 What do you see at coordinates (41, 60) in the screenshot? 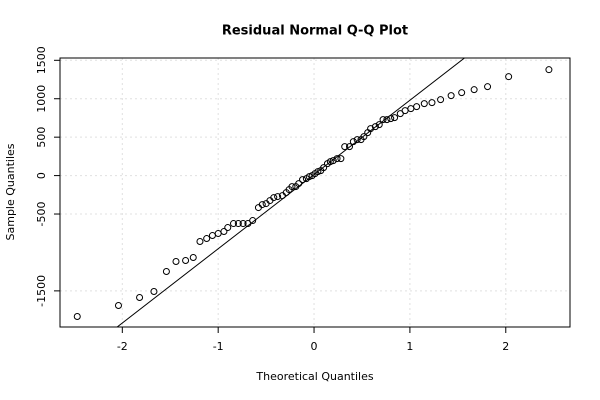
I see `y-tick-label: 1500` at bounding box center [41, 60].